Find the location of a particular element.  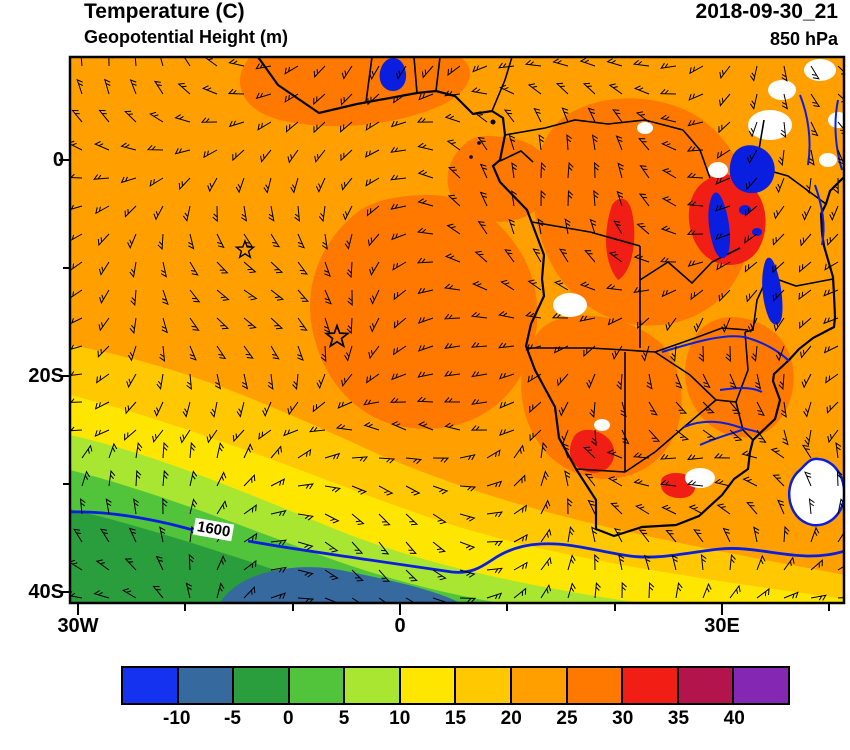

colorbar-tick-label: 25 is located at coordinates (567, 718).